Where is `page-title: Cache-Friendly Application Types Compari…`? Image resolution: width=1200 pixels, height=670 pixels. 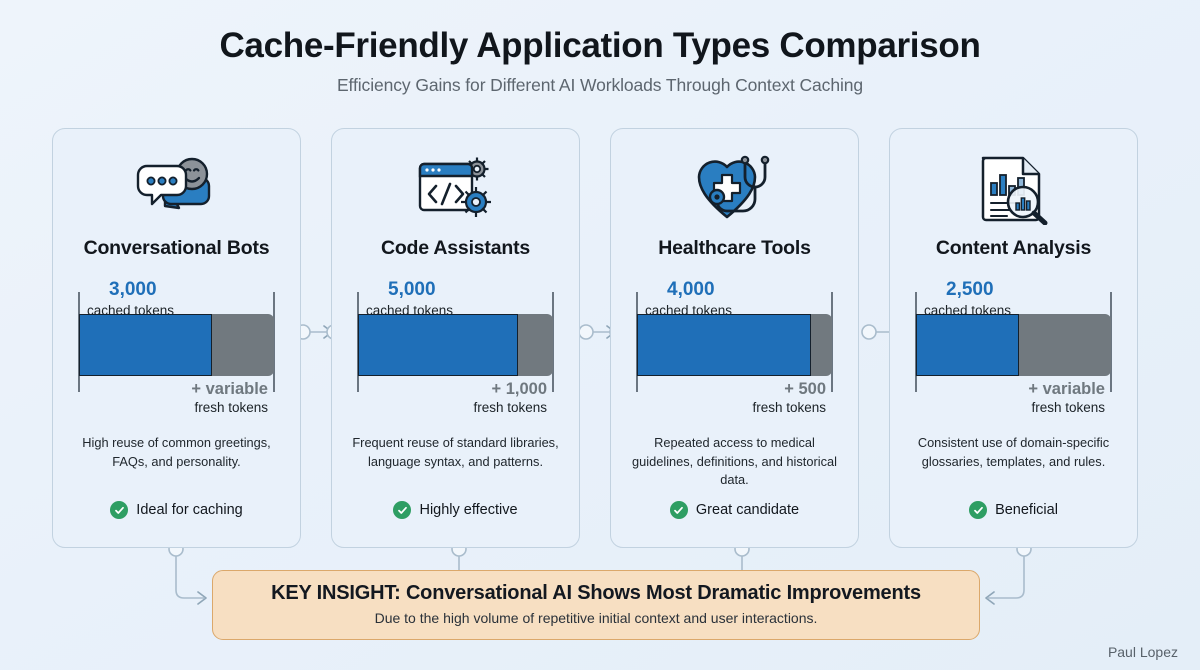
page-title: Cache-Friendly Application Types Compari… is located at coordinates (600, 45).